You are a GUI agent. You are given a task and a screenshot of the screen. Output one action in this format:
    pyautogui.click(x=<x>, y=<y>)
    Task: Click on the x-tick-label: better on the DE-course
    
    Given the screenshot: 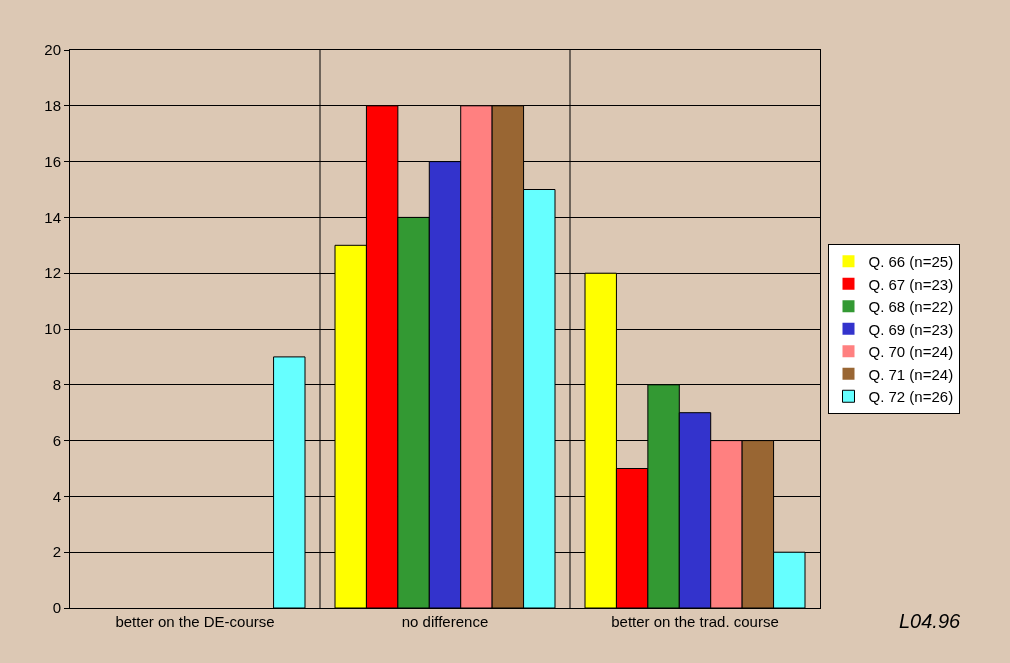 What is the action you would take?
    pyautogui.click(x=195, y=621)
    